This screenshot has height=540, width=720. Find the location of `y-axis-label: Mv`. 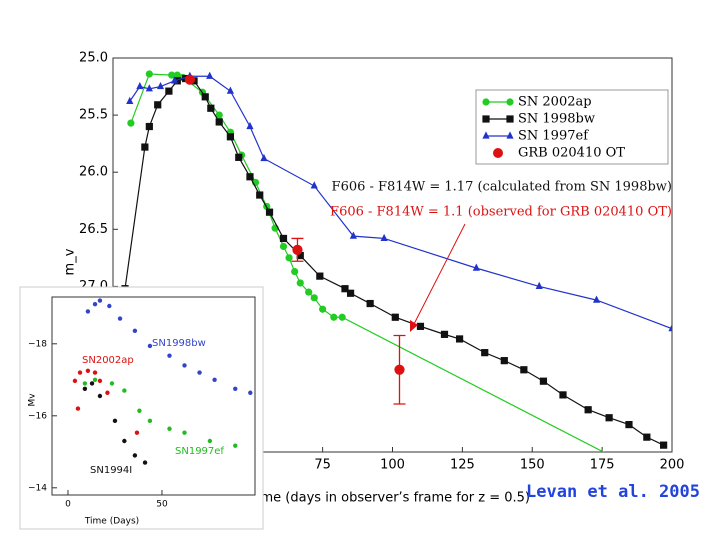

y-axis-label: Mv is located at coordinates (33, 400).